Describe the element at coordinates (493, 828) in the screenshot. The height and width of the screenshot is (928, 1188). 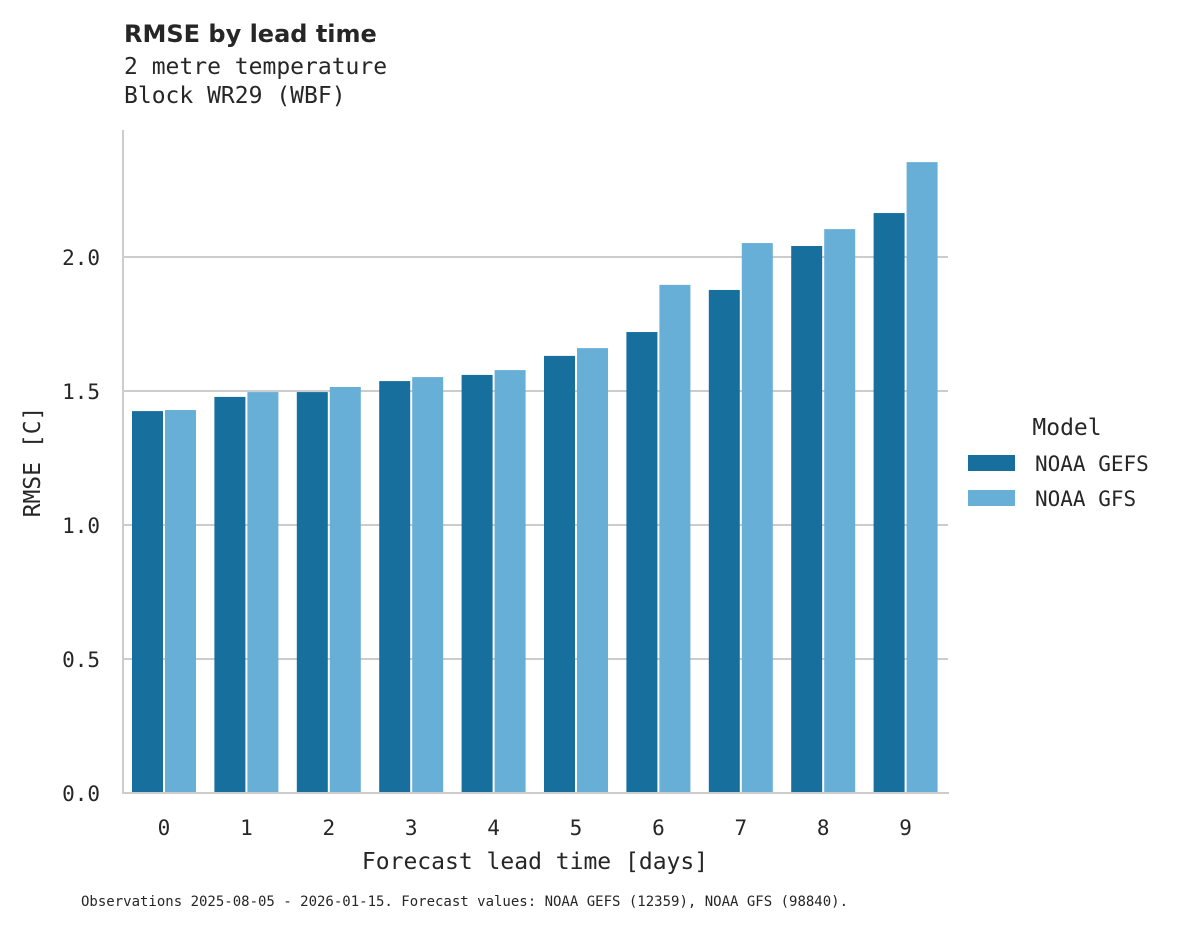
I see `x-tick-label: 4` at that location.